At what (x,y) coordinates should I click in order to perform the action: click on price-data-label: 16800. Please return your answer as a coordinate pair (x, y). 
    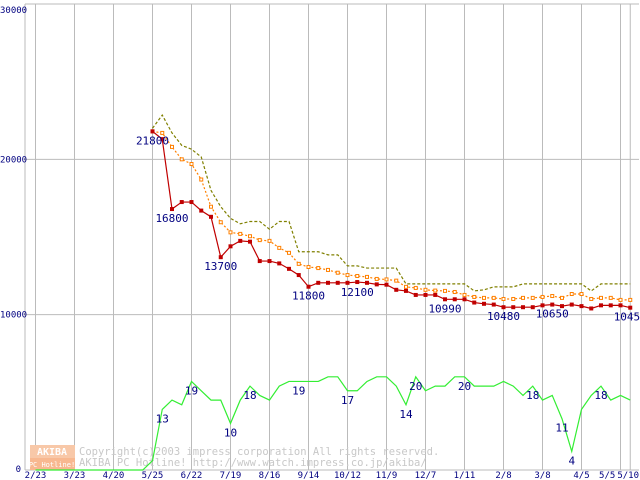
    Looking at the image, I should click on (171, 218).